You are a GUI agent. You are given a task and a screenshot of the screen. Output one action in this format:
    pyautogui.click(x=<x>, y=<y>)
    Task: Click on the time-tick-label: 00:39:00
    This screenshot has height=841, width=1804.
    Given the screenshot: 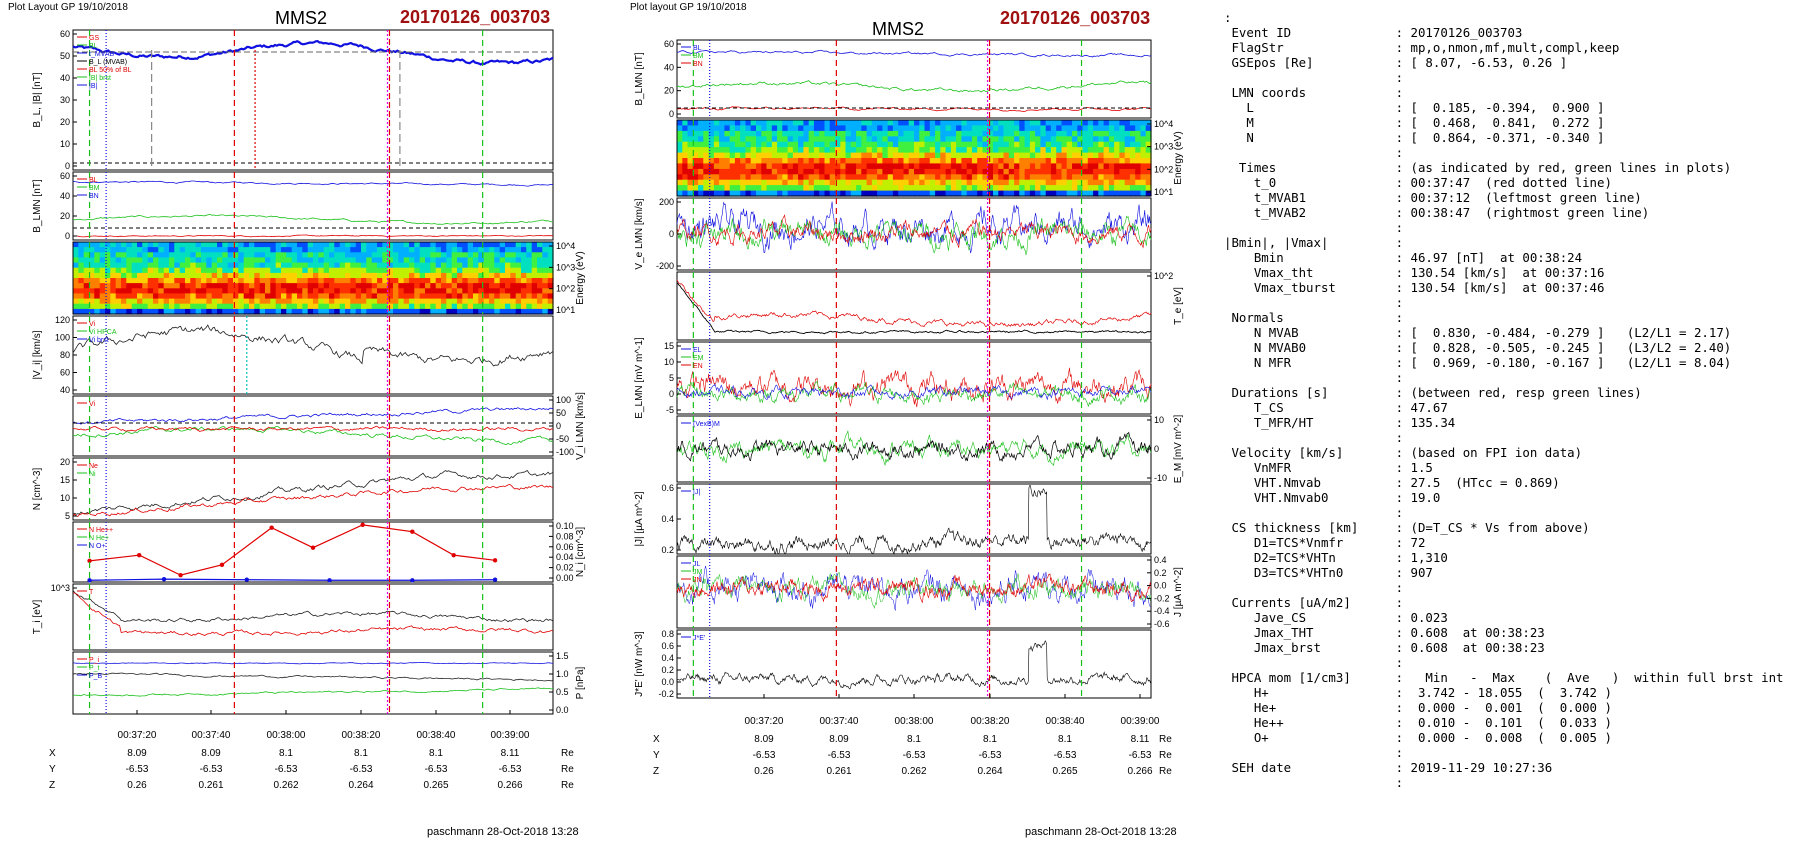 What is the action you would take?
    pyautogui.click(x=510, y=735)
    